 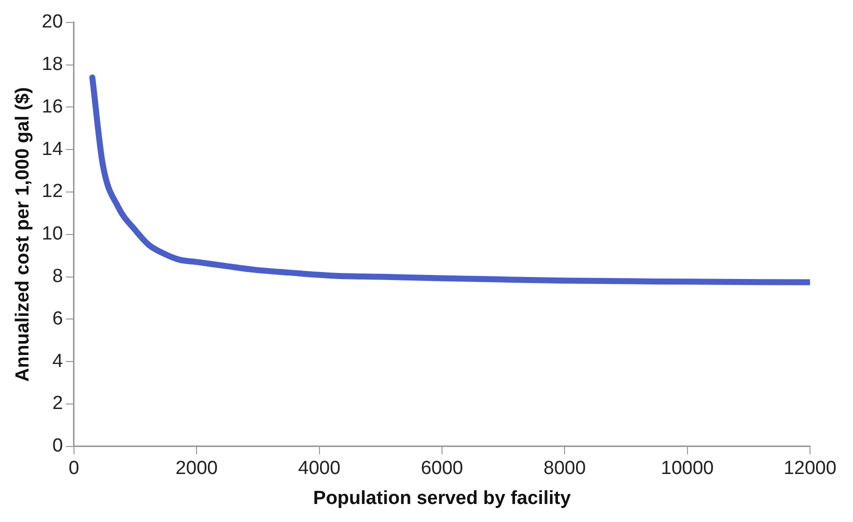 What do you see at coordinates (52, 65) in the screenshot?
I see `y-tick-label: 18` at bounding box center [52, 65].